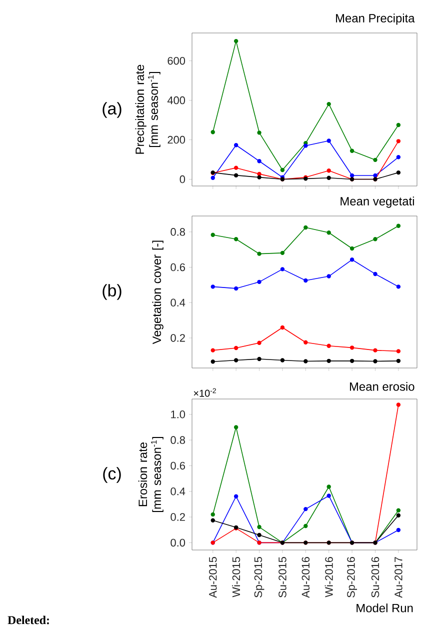  I want to click on y-axis-title: Erosion rate [mm season$^{-1}$], so click(151, 474).